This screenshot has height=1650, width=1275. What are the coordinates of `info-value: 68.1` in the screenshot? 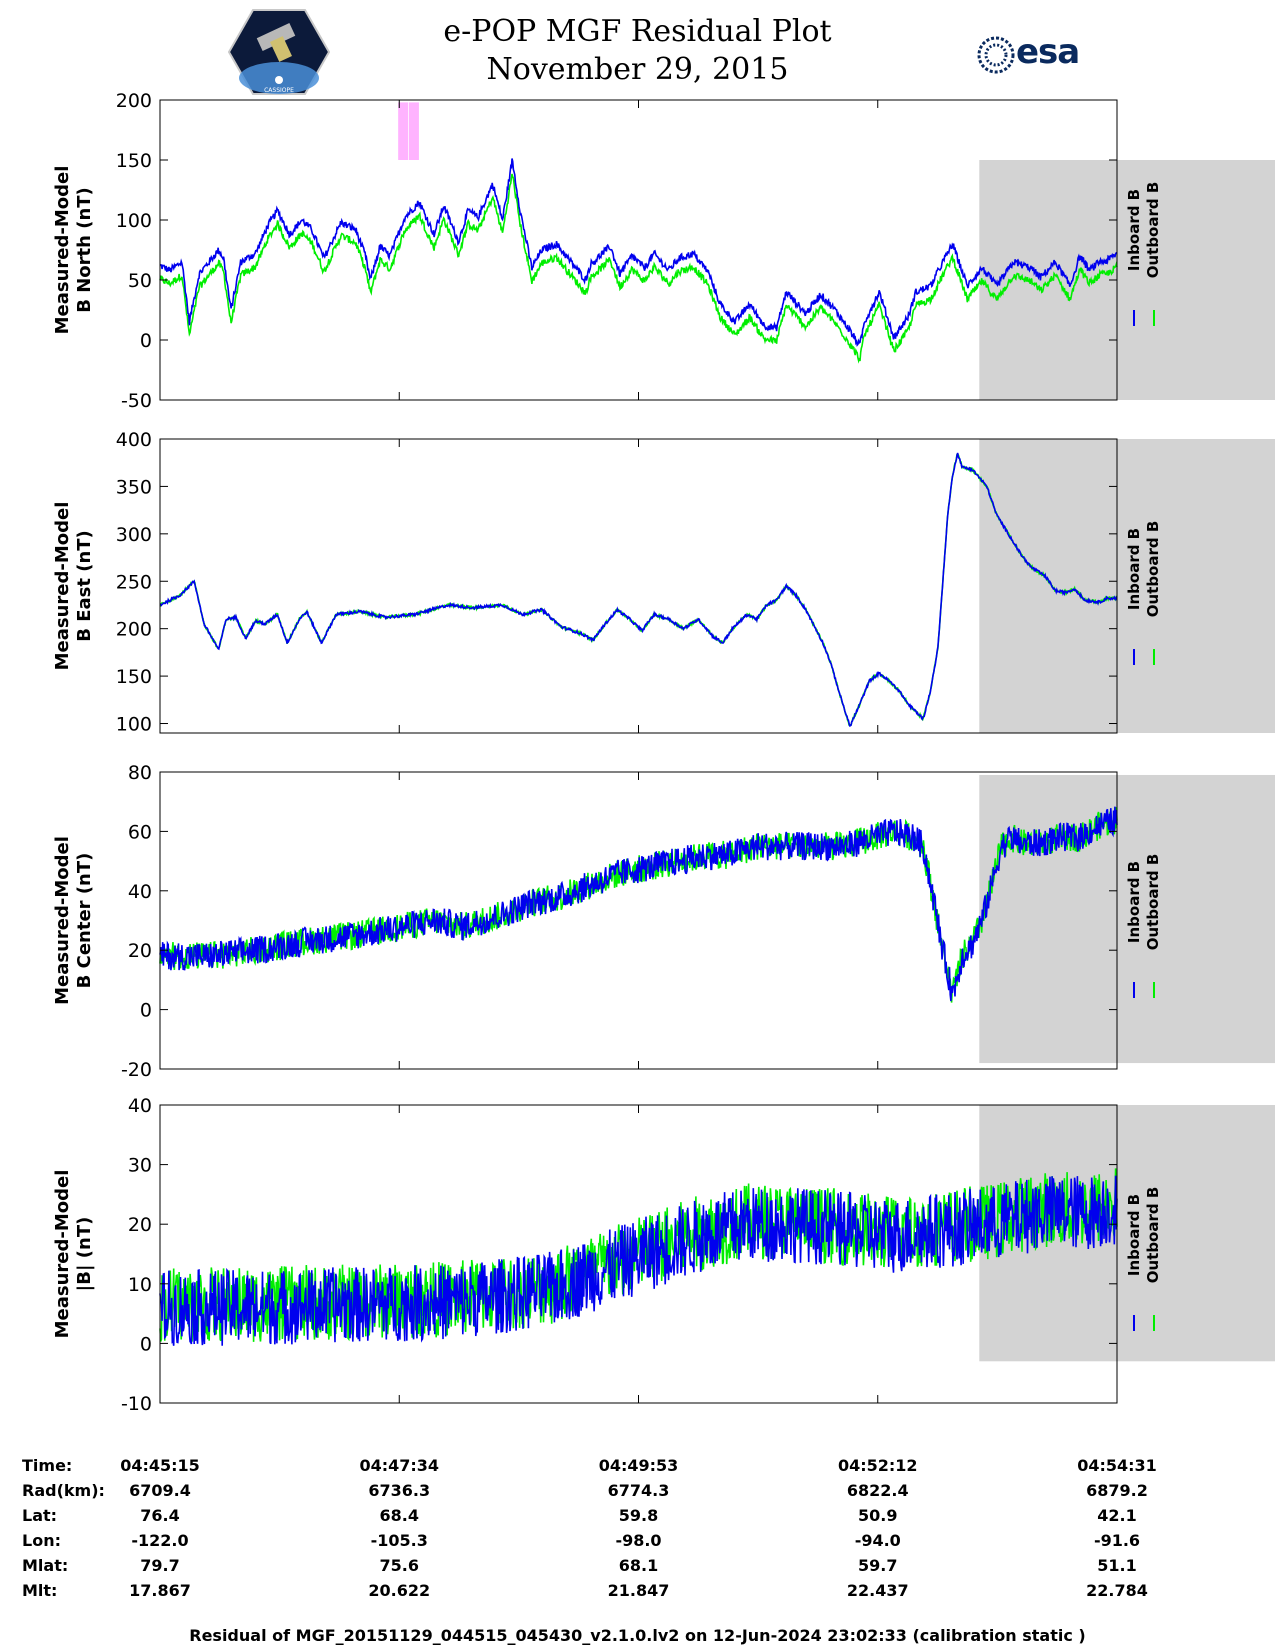 It's located at (638, 1565).